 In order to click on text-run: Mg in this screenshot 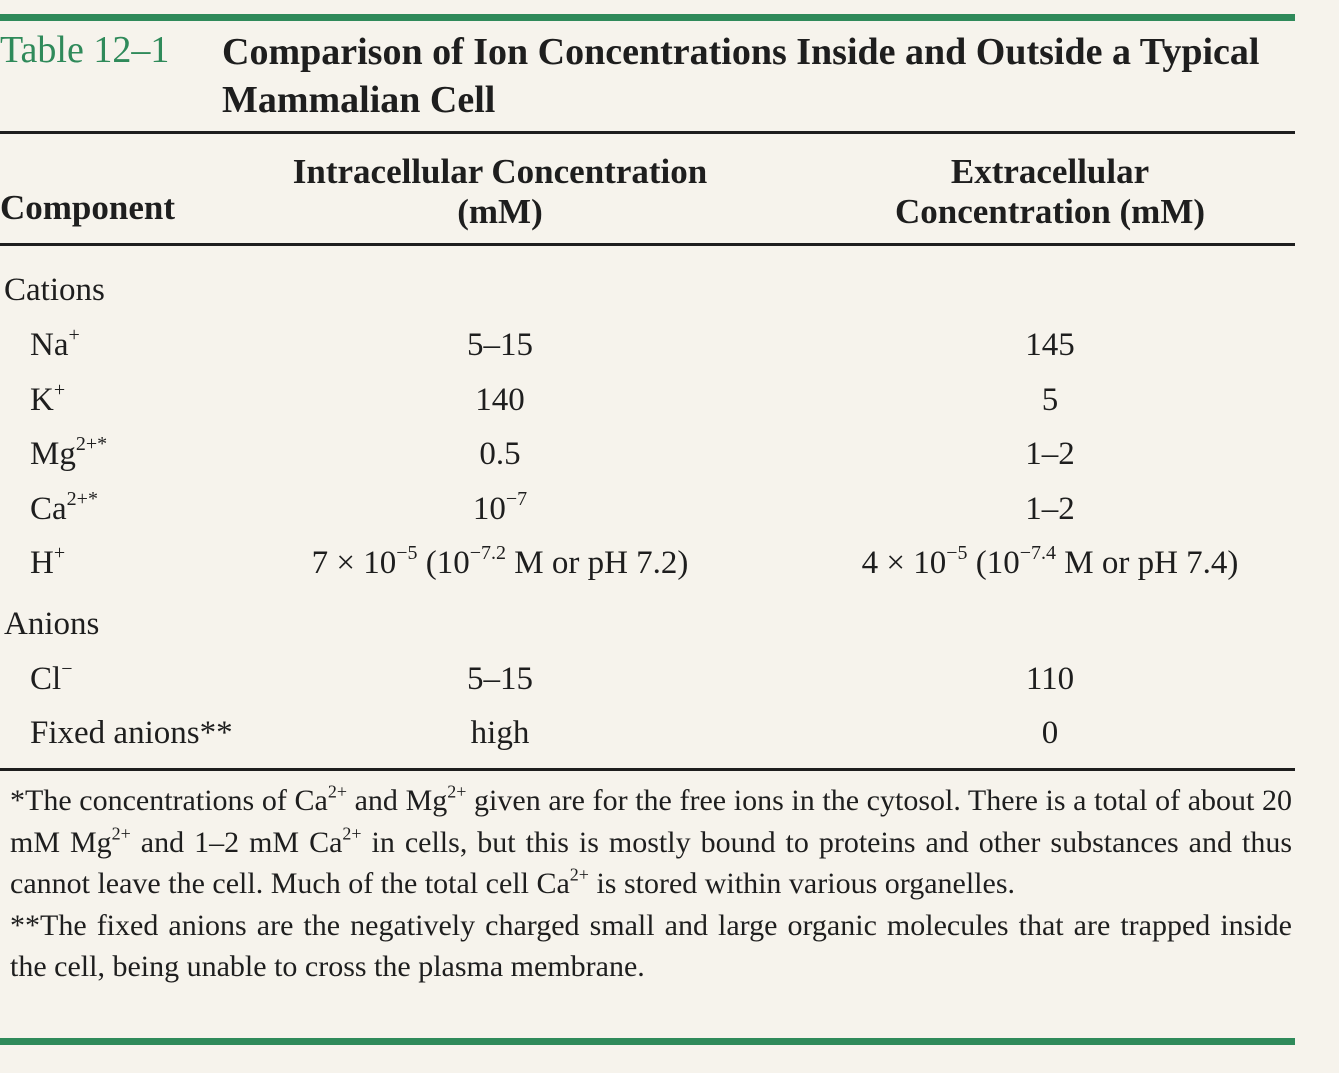, I will do `click(53, 454)`.